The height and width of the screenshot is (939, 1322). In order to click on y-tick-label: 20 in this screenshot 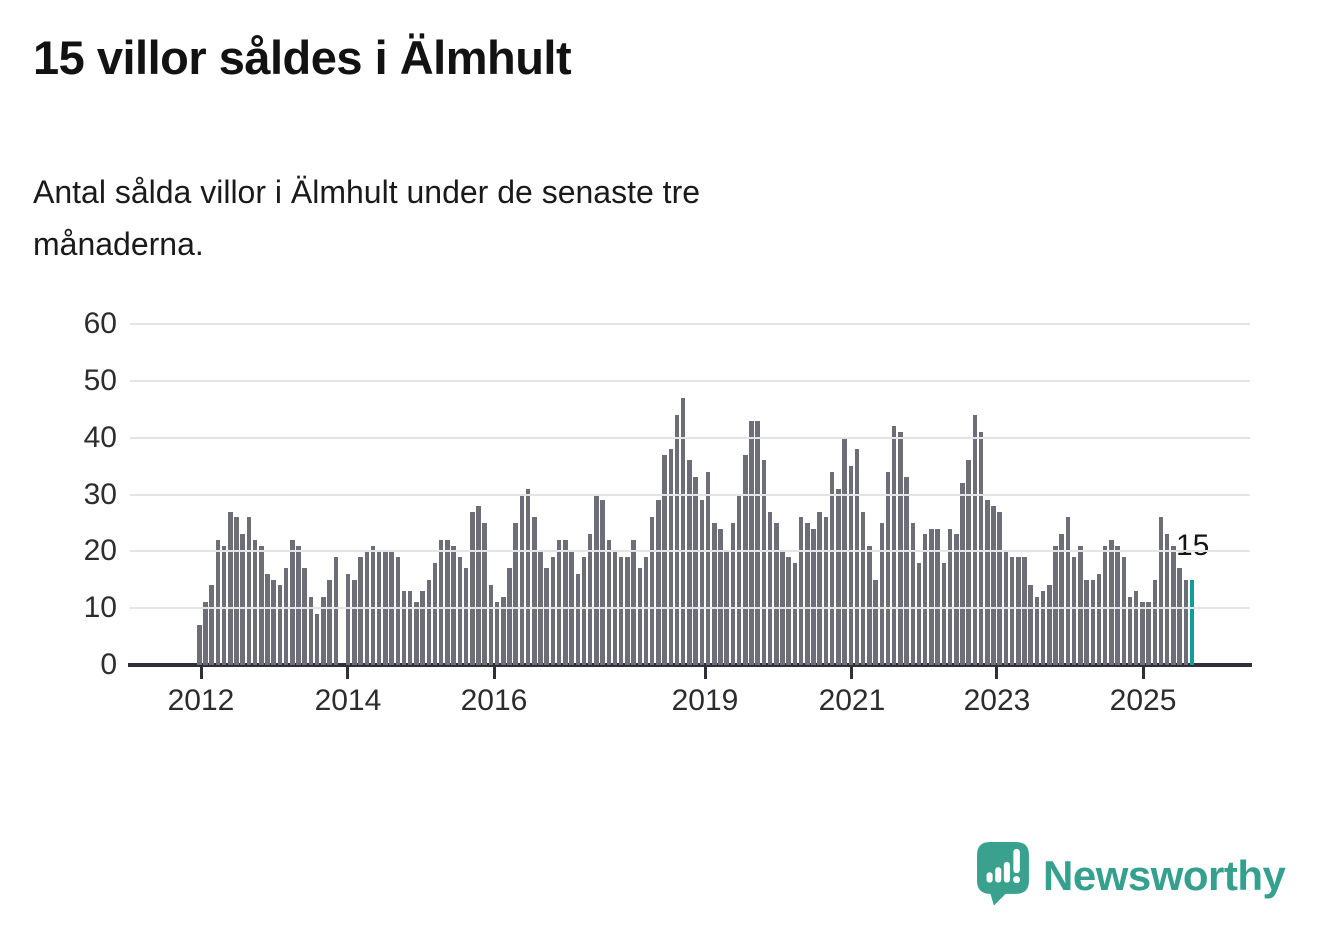, I will do `click(100, 551)`.